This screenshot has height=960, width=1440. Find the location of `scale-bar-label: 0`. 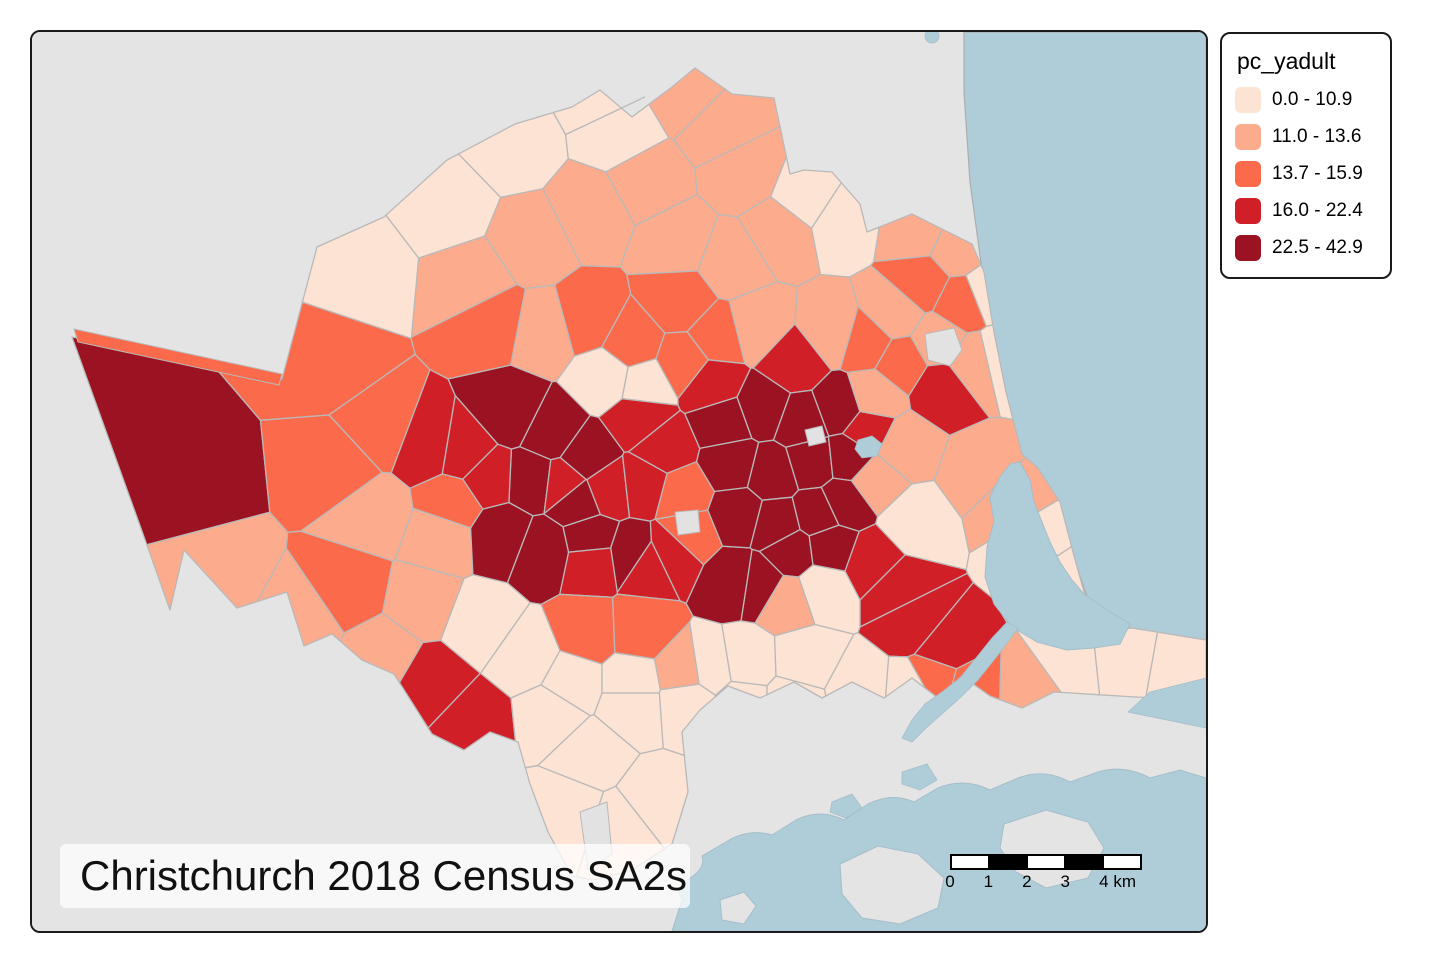

scale-bar-label: 0 is located at coordinates (950, 881).